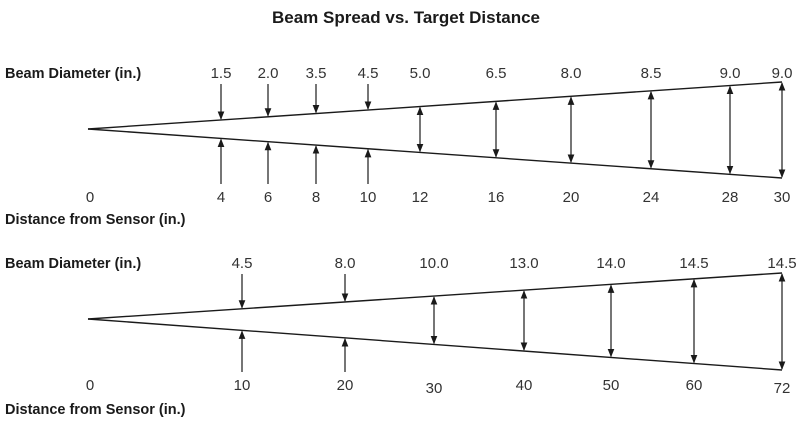 Image resolution: width=812 pixels, height=425 pixels. Describe the element at coordinates (433, 263) in the screenshot. I see `diameter-value: 10.0` at that location.